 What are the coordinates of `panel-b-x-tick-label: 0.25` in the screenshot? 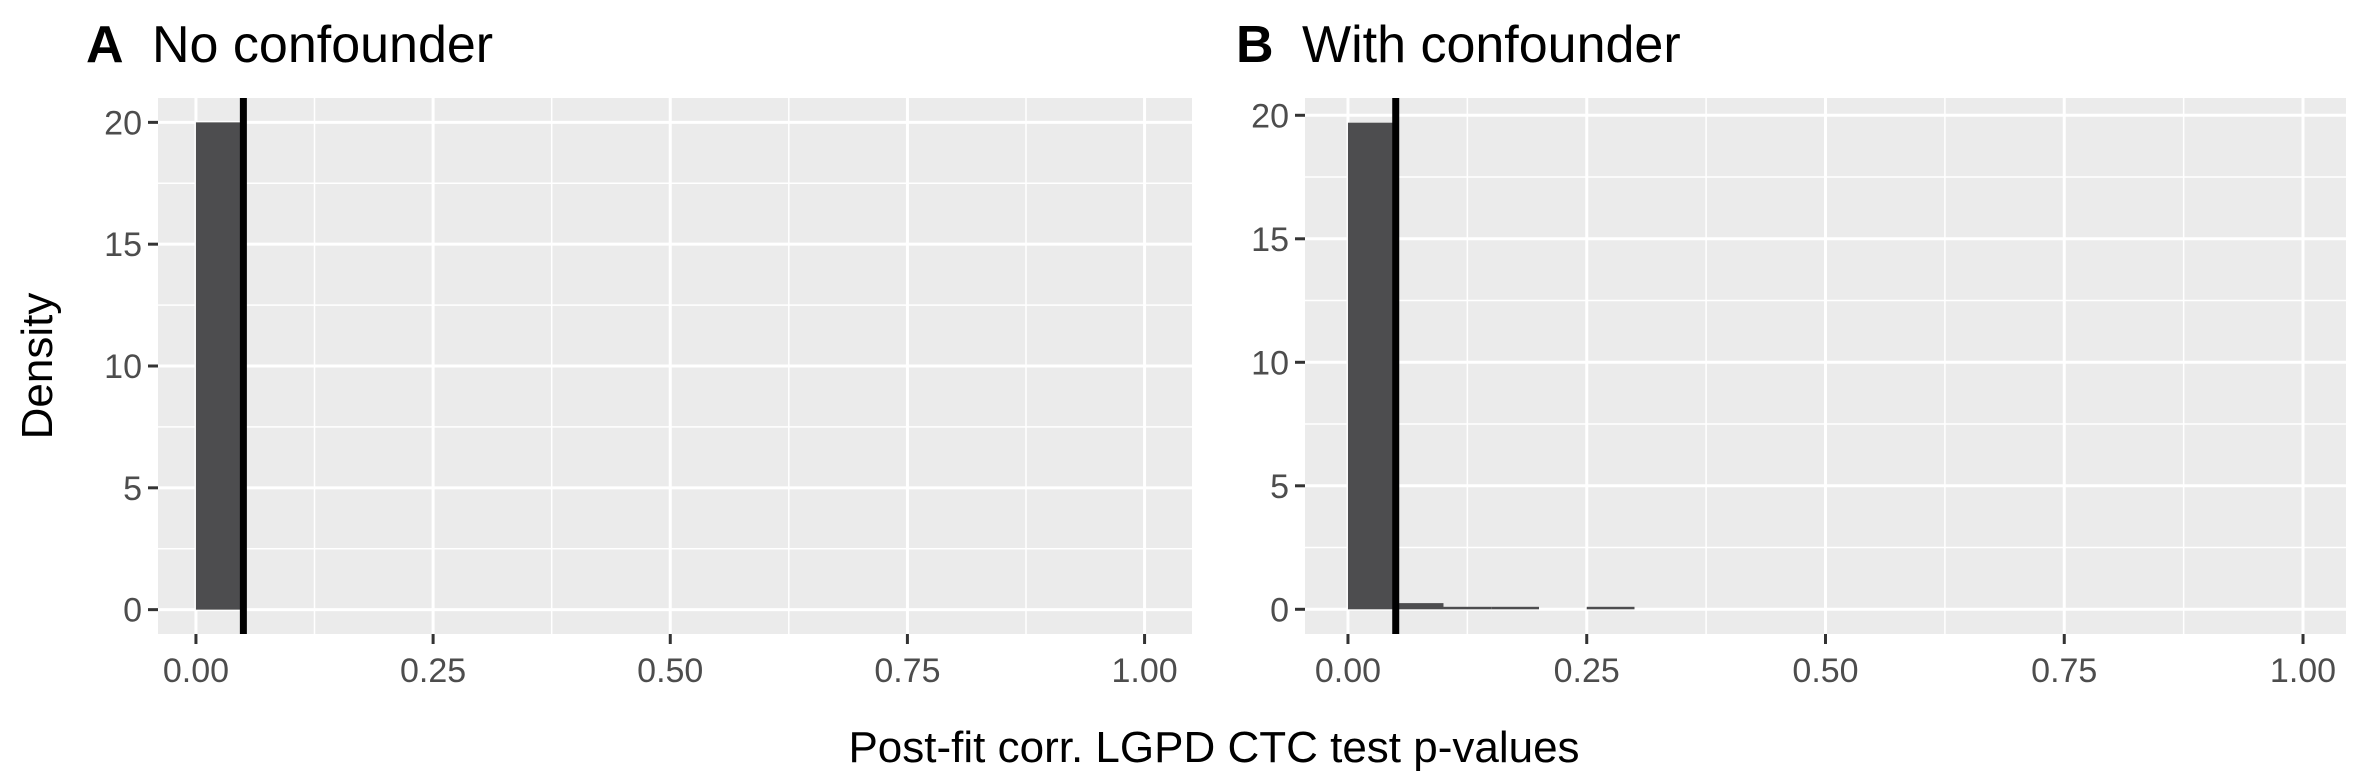 It's located at (1587, 671).